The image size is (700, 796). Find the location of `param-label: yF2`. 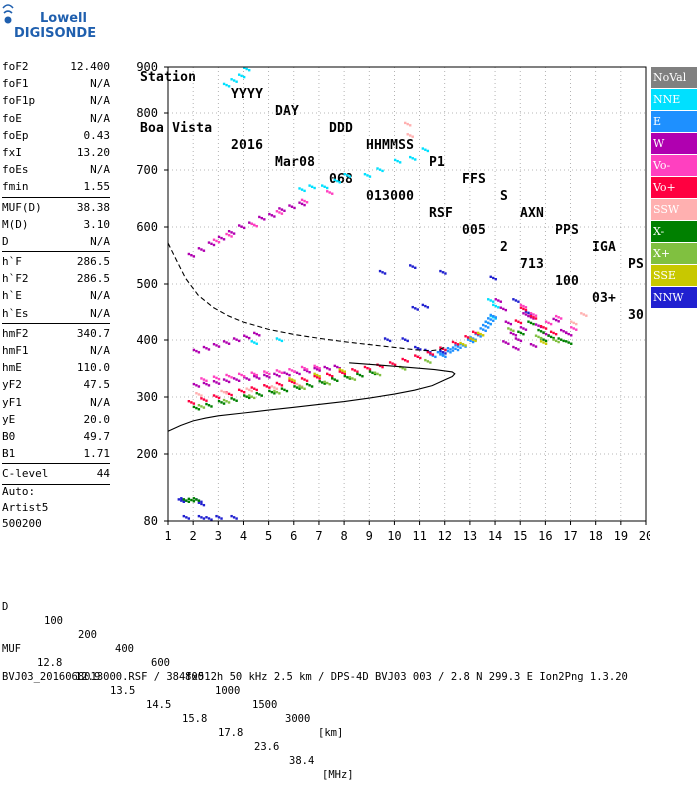

param-label: yF2 is located at coordinates (12, 385).